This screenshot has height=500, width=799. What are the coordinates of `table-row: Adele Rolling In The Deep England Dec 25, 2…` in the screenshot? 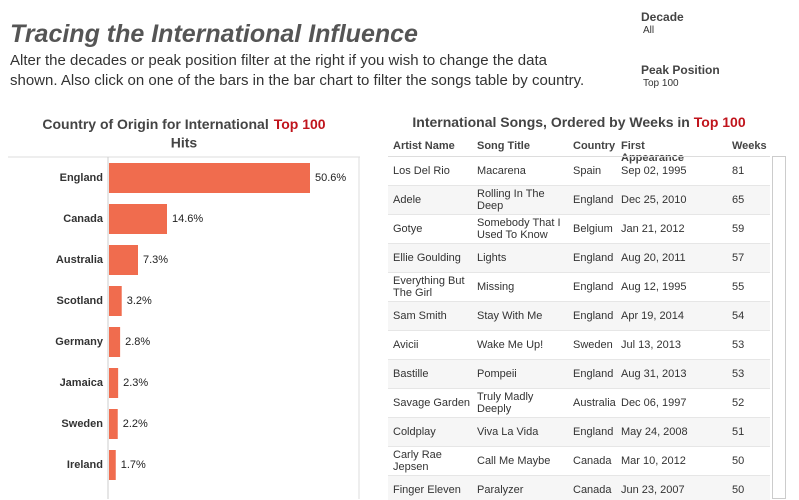 It's located at (579, 200).